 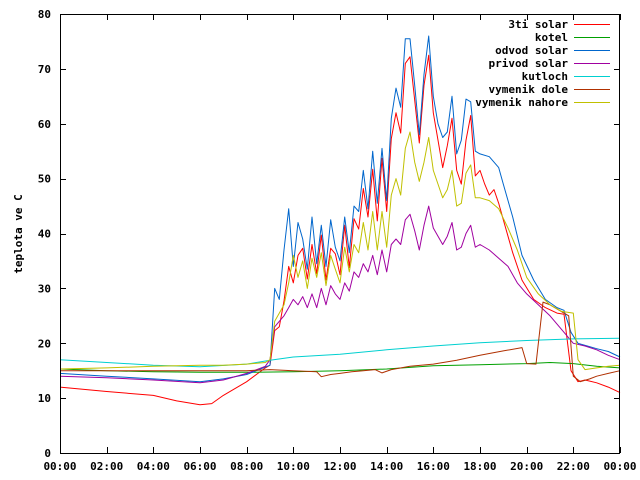 I want to click on legend-label: kotel, so click(x=551, y=37).